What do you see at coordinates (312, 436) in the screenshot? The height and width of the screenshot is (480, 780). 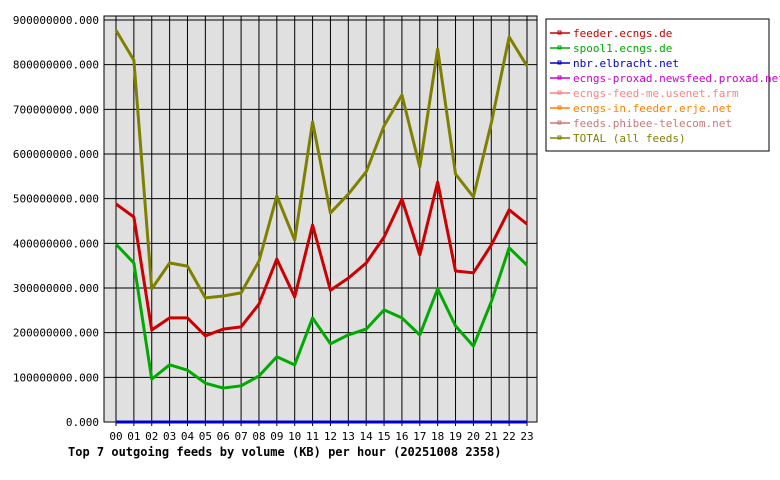 I see `x-tick-label: 11` at bounding box center [312, 436].